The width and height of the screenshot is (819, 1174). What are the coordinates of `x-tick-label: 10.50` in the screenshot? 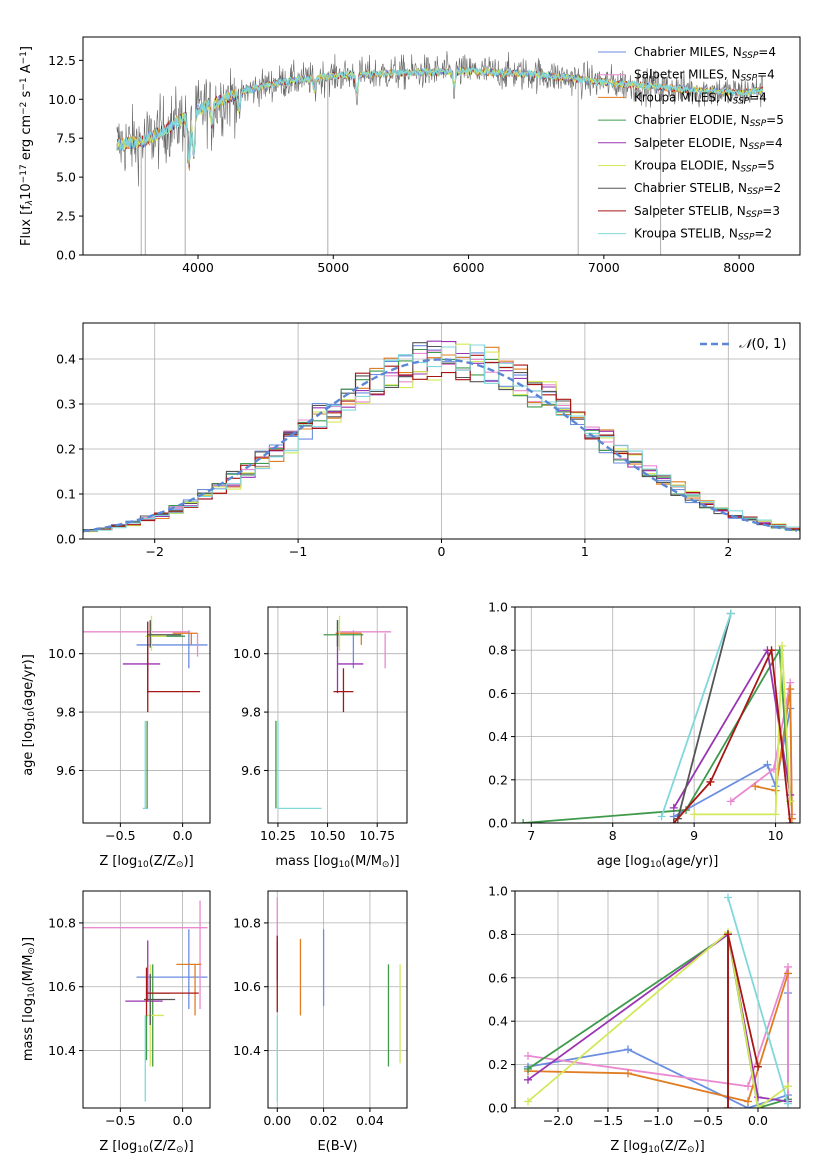 It's located at (328, 835).